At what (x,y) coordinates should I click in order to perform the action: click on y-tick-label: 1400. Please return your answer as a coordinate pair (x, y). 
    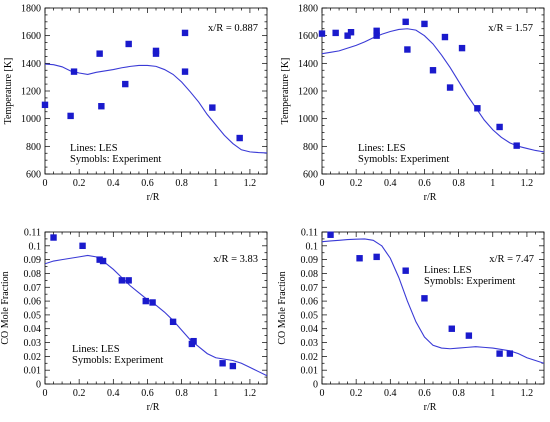
    Looking at the image, I should click on (31, 64).